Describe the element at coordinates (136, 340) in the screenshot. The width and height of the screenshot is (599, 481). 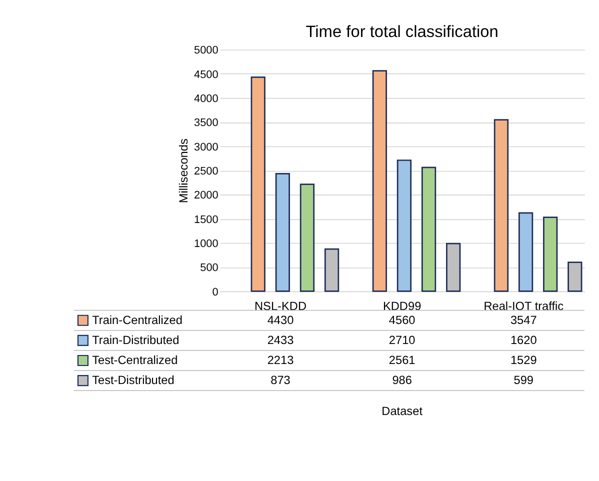
I see `legend-label: Train-Distributed` at that location.